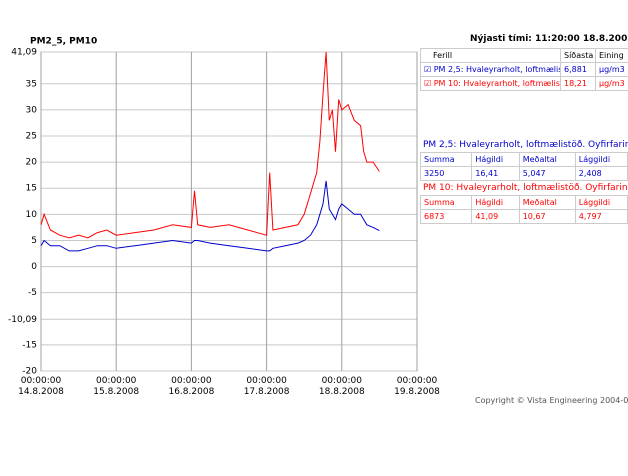 Image resolution: width=628 pixels, height=476 pixels. Describe the element at coordinates (31, 84) in the screenshot. I see `y-tick-label: 35` at that location.